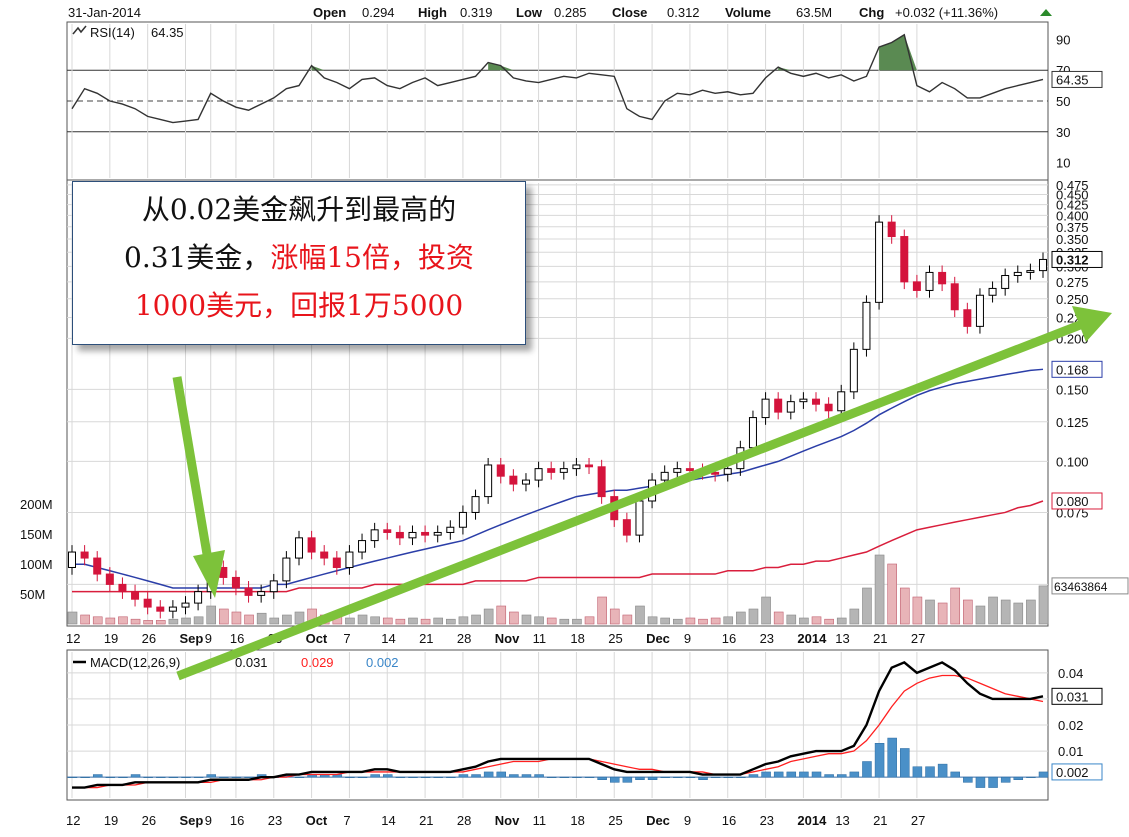  What do you see at coordinates (1070, 673) in the screenshot?
I see `macd-tick-label: 0.04` at bounding box center [1070, 673].